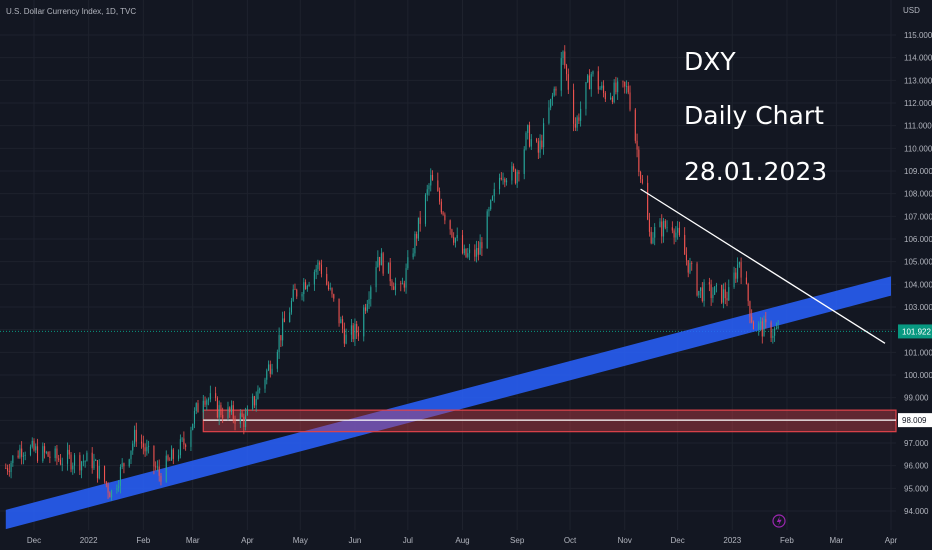  What do you see at coordinates (517, 540) in the screenshot?
I see `time-tick-label: Sep` at bounding box center [517, 540].